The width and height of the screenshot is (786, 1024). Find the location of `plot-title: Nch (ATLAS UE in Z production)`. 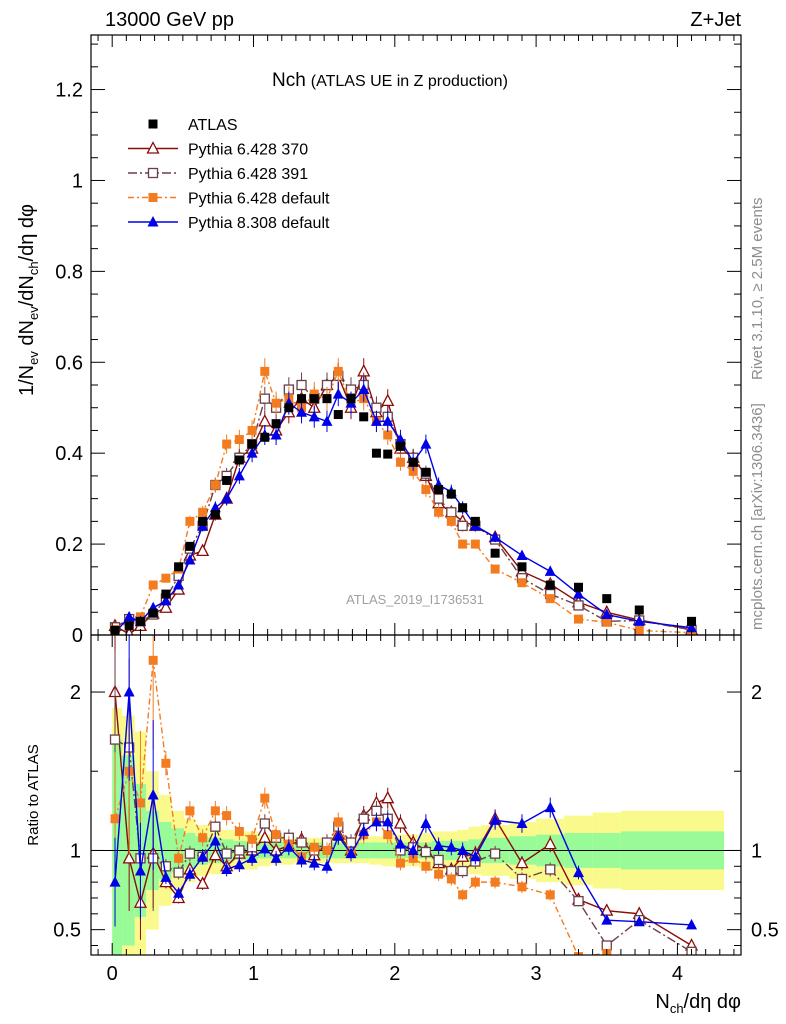

plot-title: Nch (ATLAS UE in Z production) is located at coordinates (390, 80).